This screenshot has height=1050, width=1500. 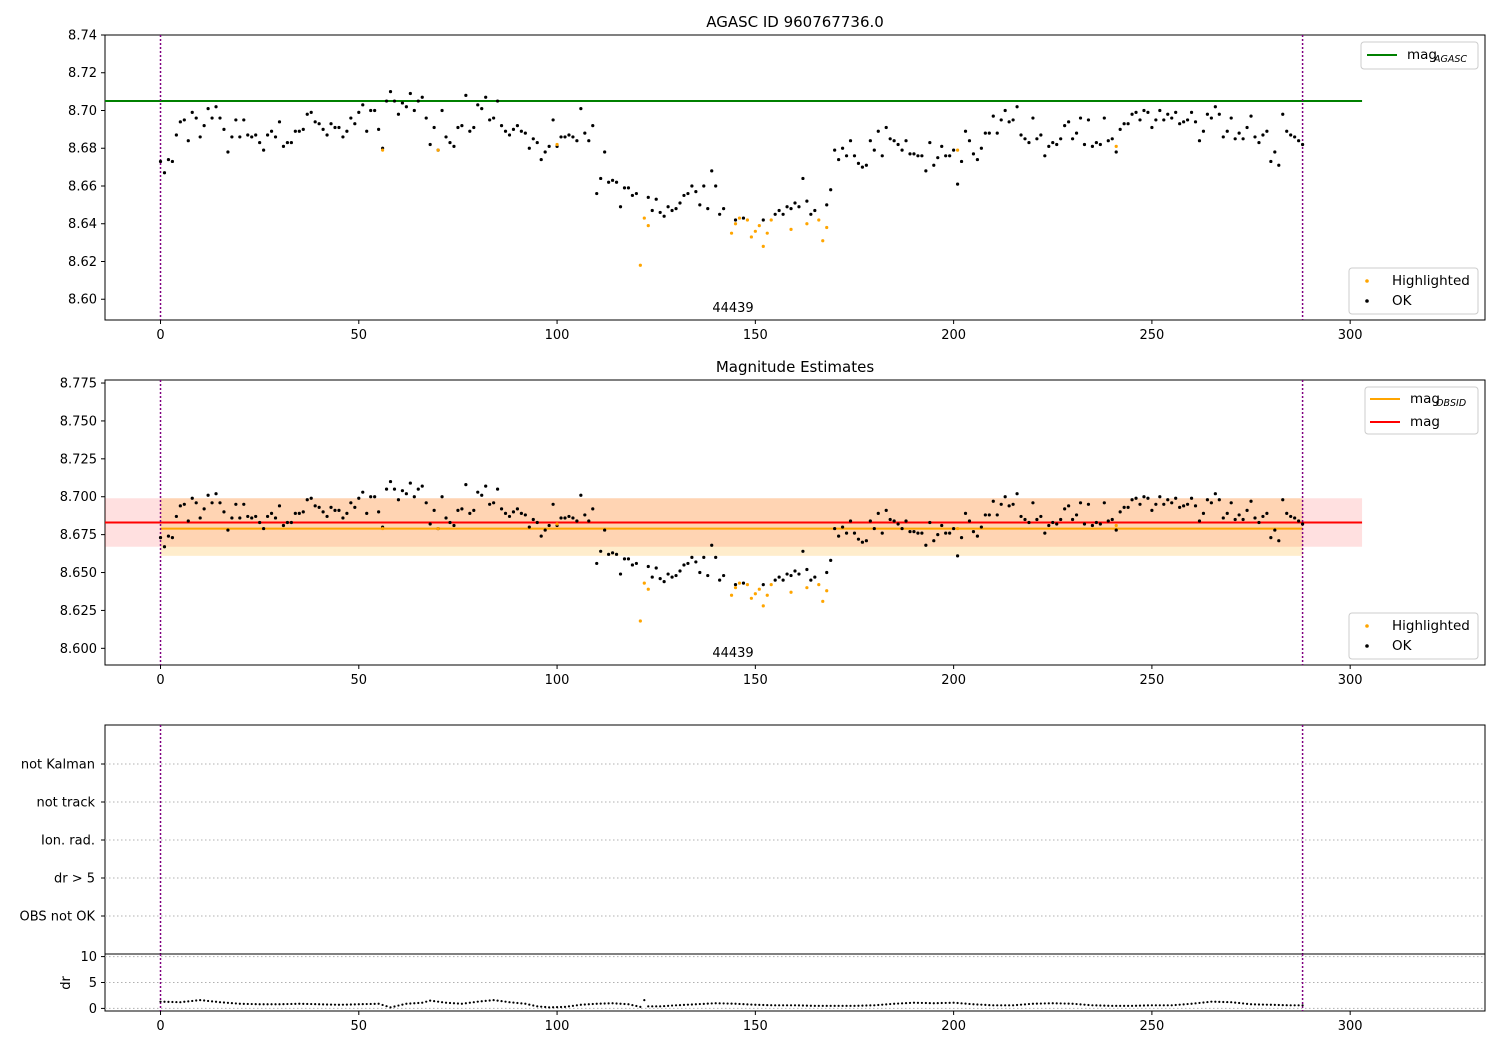 I want to click on mid-legend-lines: mag OBSID mag, so click(x=1421, y=410).